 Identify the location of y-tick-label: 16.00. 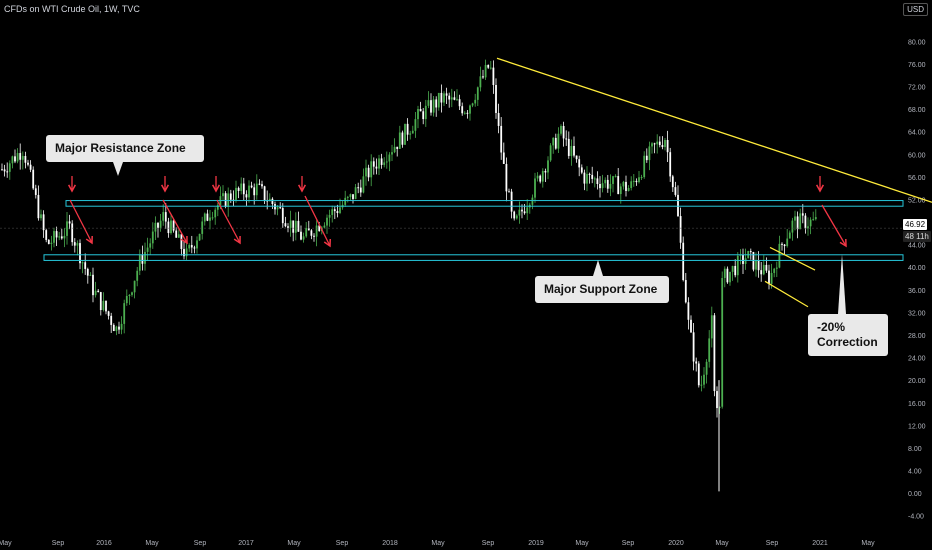
(917, 404).